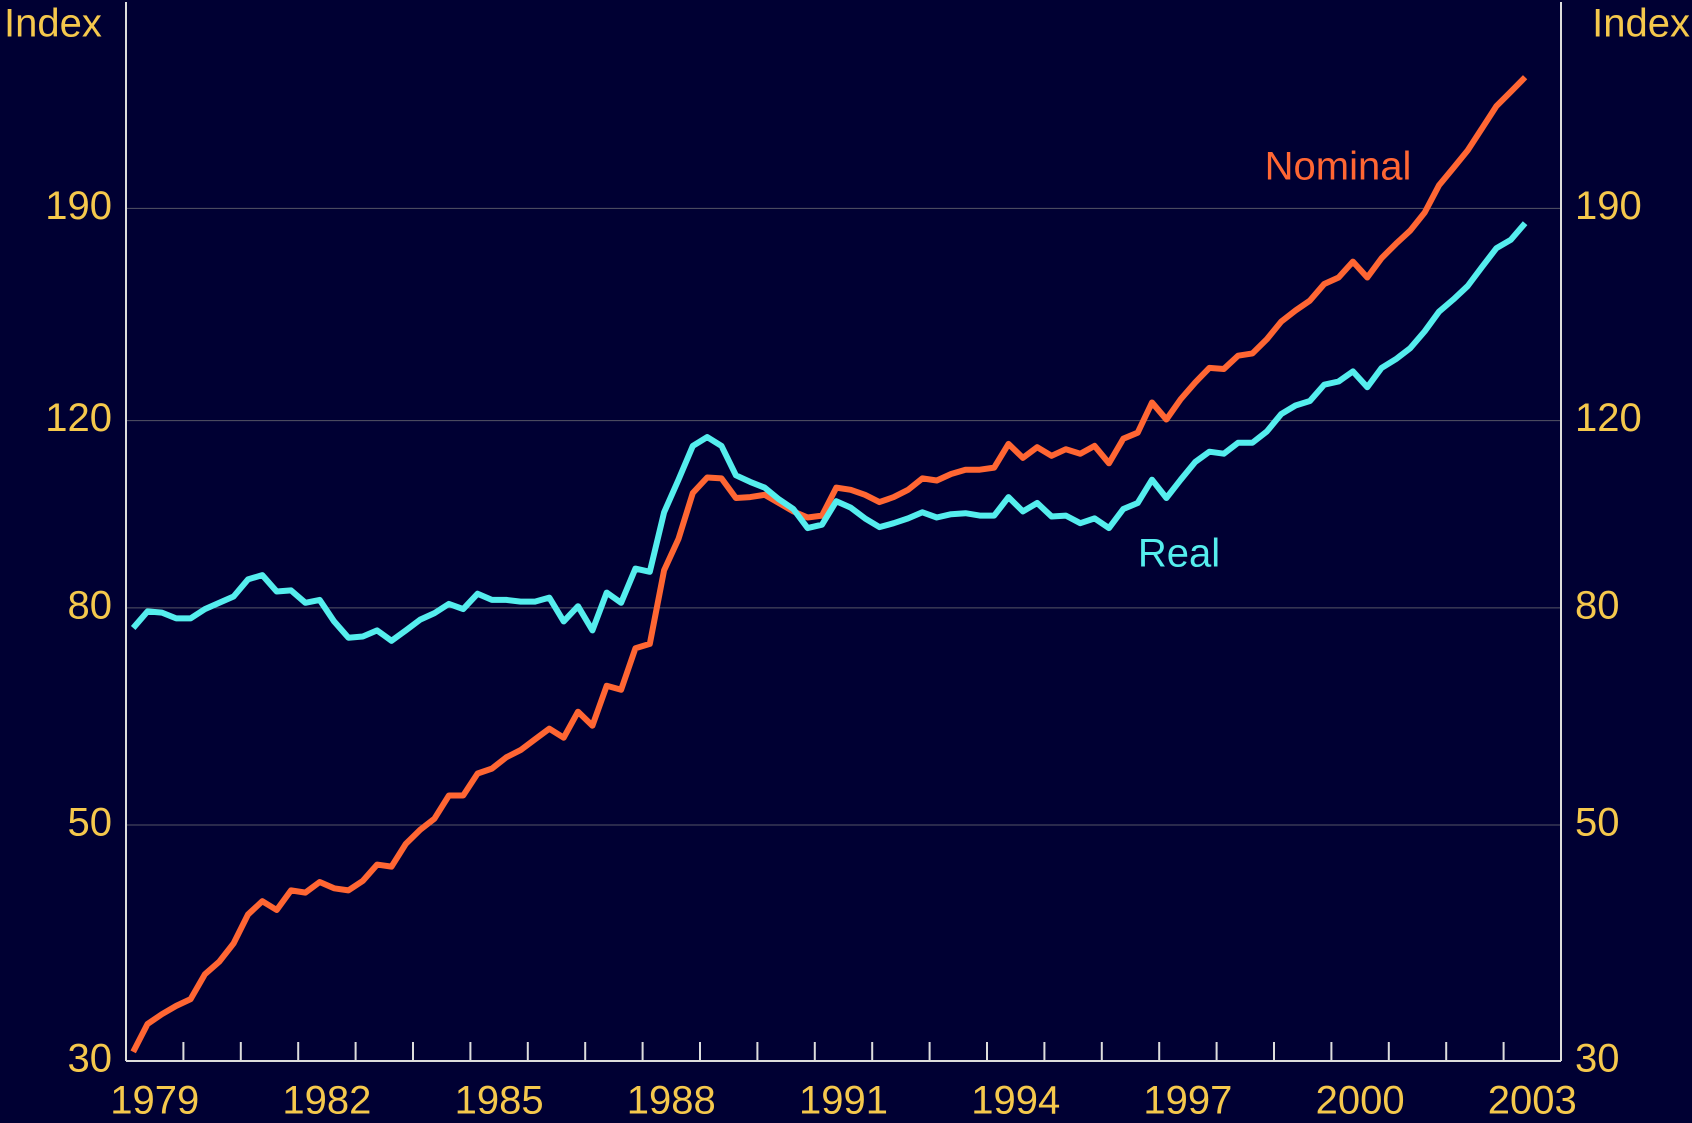  What do you see at coordinates (1597, 1059) in the screenshot?
I see `y2-tick-label: 30` at bounding box center [1597, 1059].